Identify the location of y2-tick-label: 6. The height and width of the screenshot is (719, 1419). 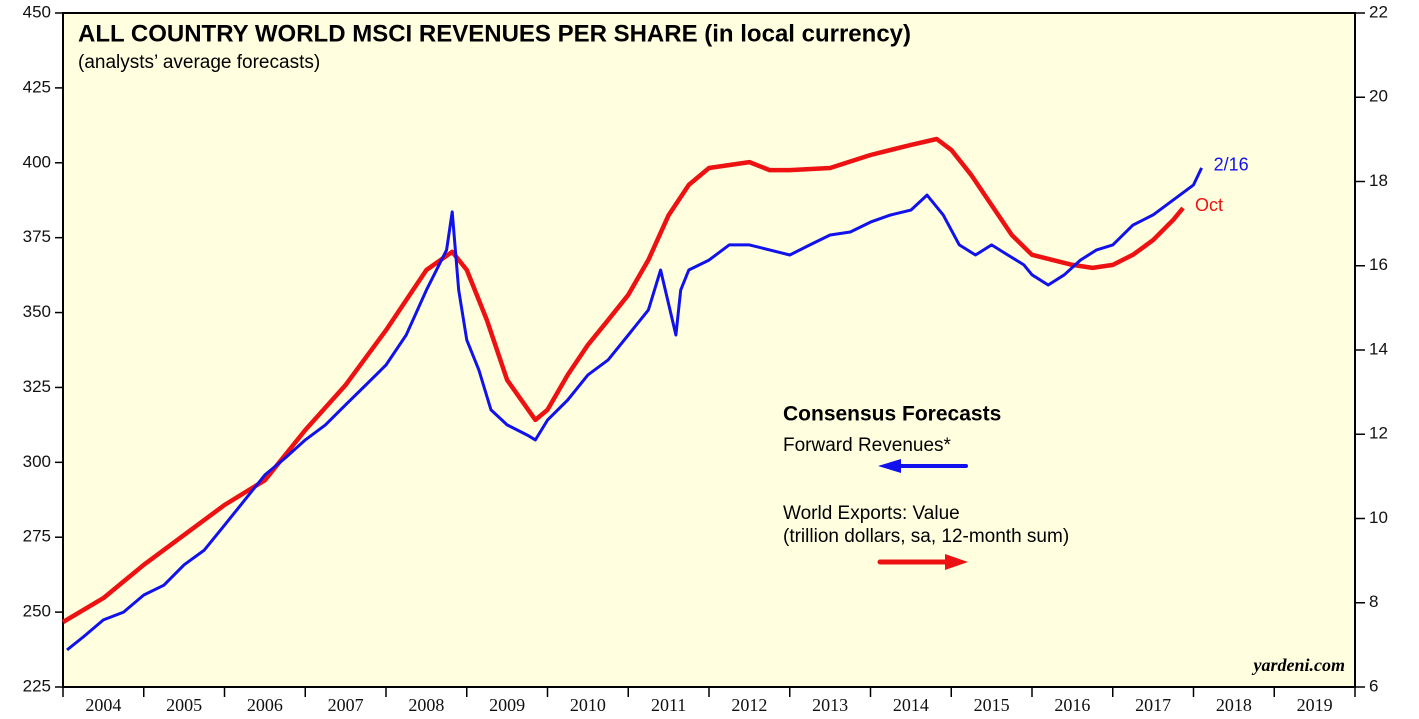
(1373, 685).